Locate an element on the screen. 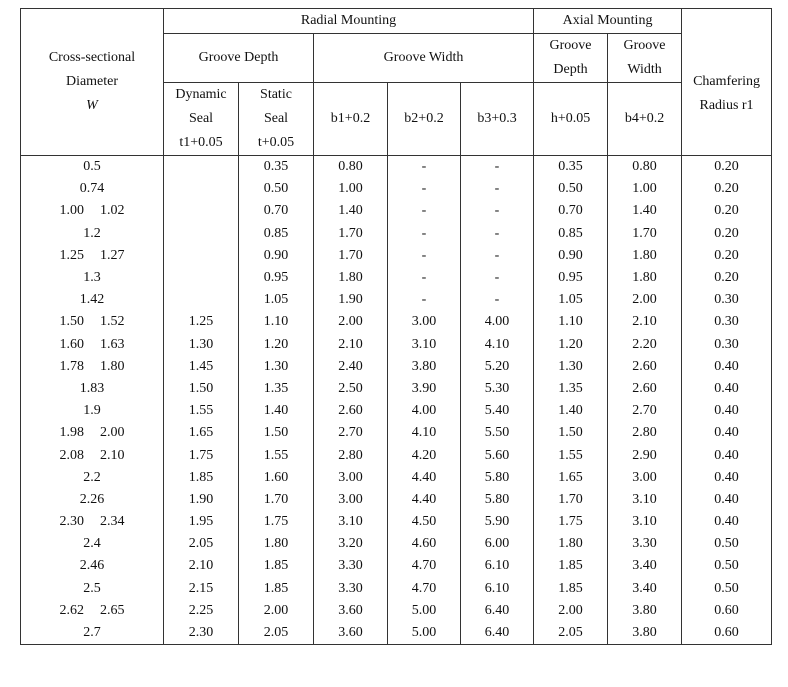 The width and height of the screenshot is (788, 687). table-row: 1.9 1.55 1.40 2.60 4.00 5.40 1.40 2.70 0.40 is located at coordinates (396, 411).